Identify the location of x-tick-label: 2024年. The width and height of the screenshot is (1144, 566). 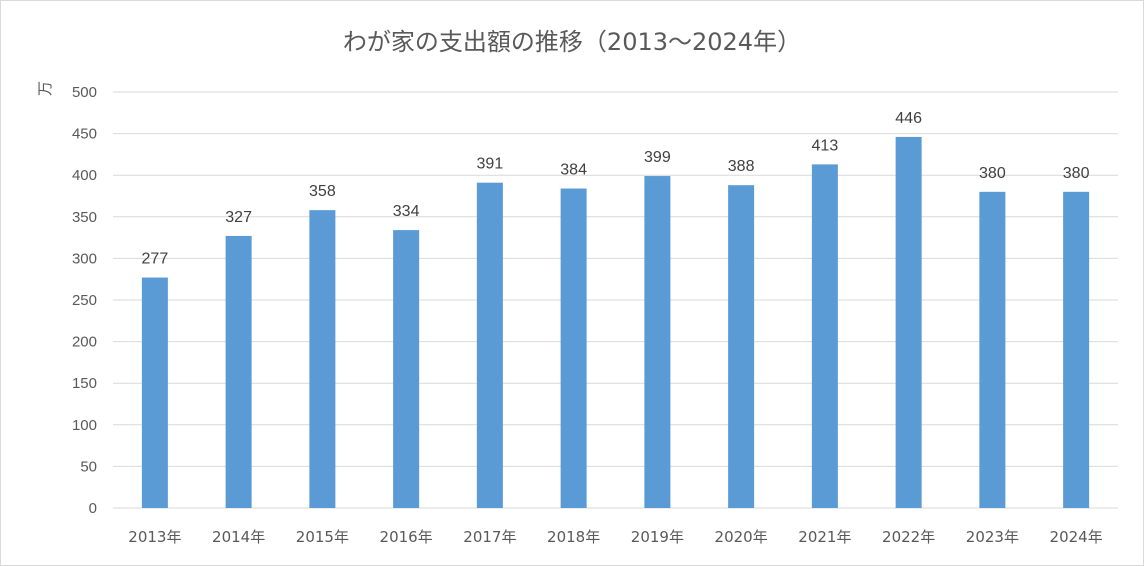
(1076, 537).